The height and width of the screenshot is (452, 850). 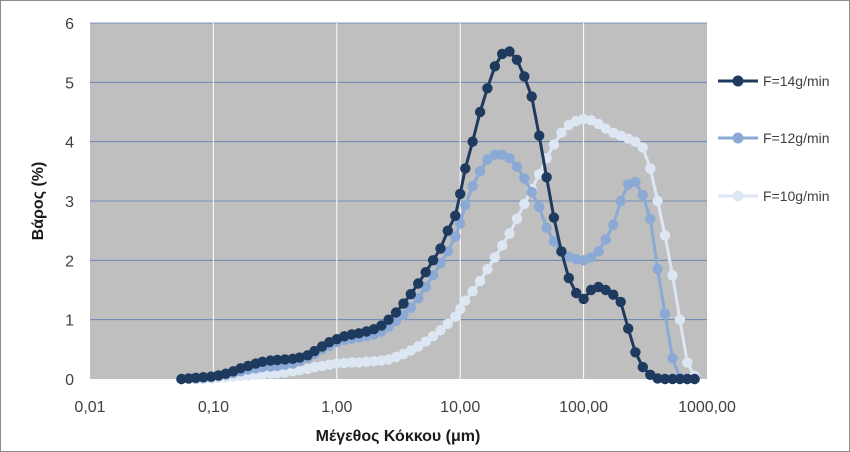 I want to click on x-tick-label: 1000,00, so click(x=707, y=407).